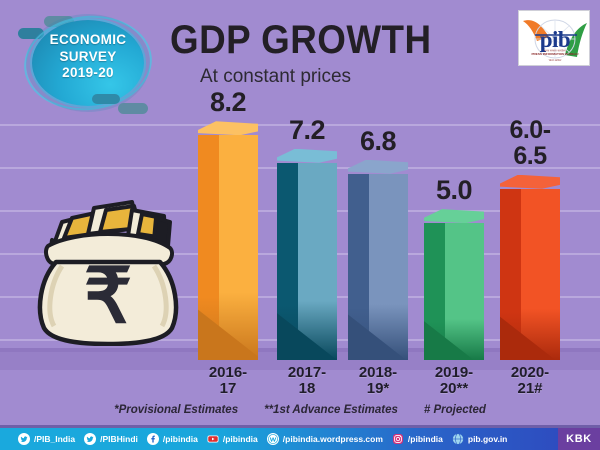  I want to click on badge-line-3: 2019-20, so click(88, 72).